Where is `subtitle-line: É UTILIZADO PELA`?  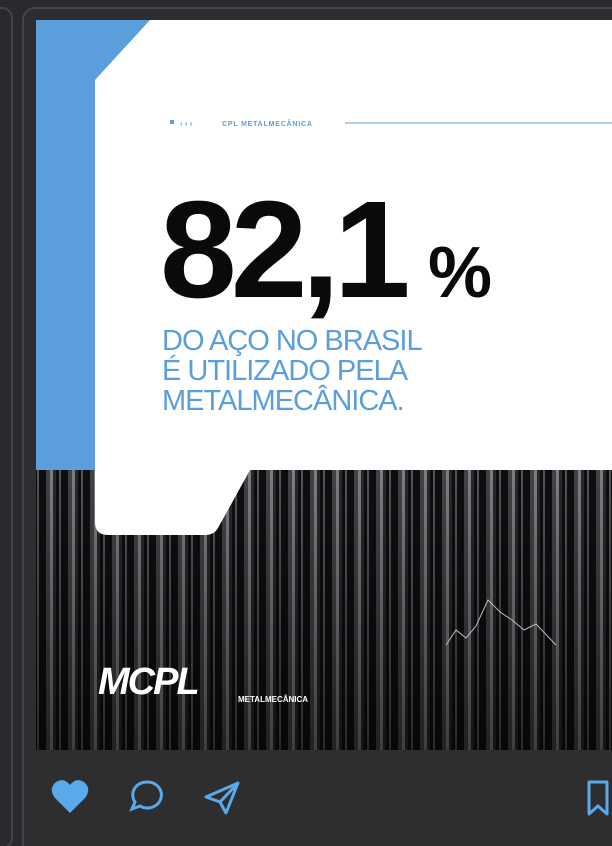
subtitle-line: É UTILIZADO PELA is located at coordinates (285, 370).